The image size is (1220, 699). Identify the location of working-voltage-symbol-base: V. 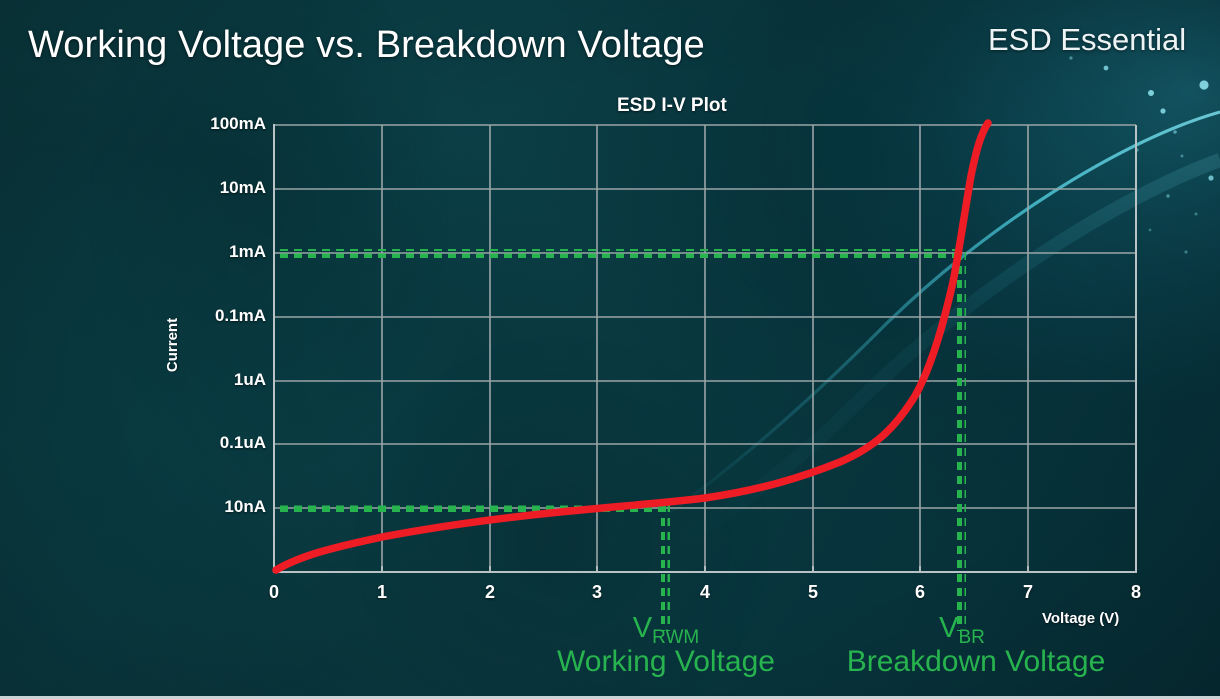
(642, 628).